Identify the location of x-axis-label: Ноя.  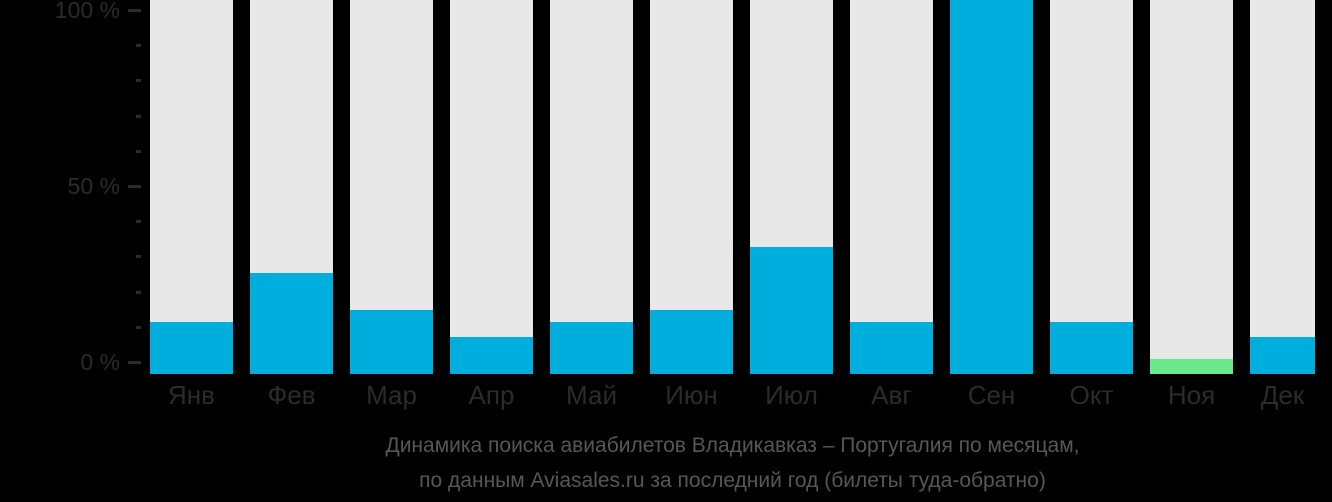
(1191, 395).